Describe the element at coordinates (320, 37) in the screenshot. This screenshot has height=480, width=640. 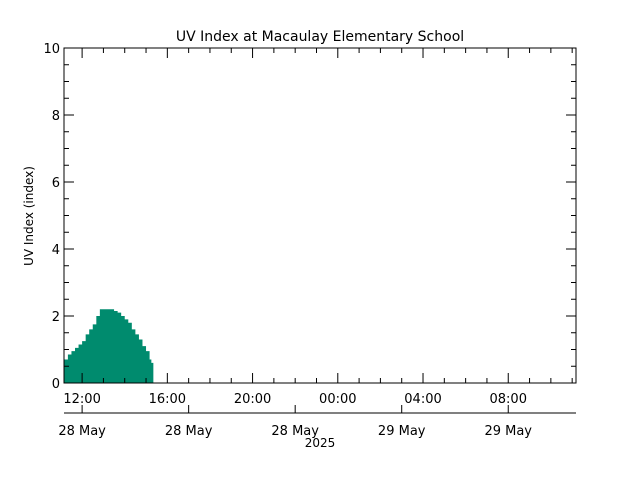
I see `chart-title: UV Index at Macaulay Elementary School` at that location.